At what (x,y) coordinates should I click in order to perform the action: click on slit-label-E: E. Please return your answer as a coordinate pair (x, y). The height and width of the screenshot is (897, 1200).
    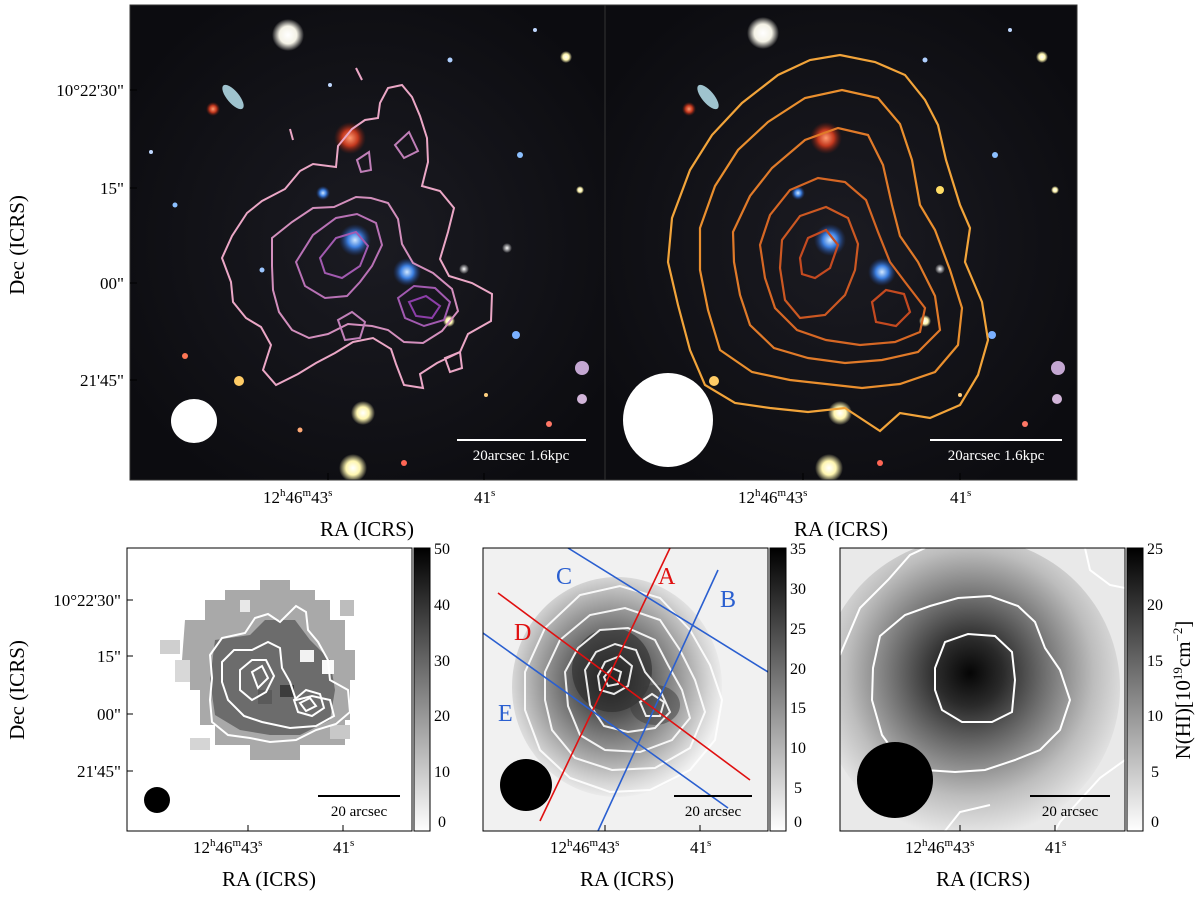
    Looking at the image, I should click on (505, 714).